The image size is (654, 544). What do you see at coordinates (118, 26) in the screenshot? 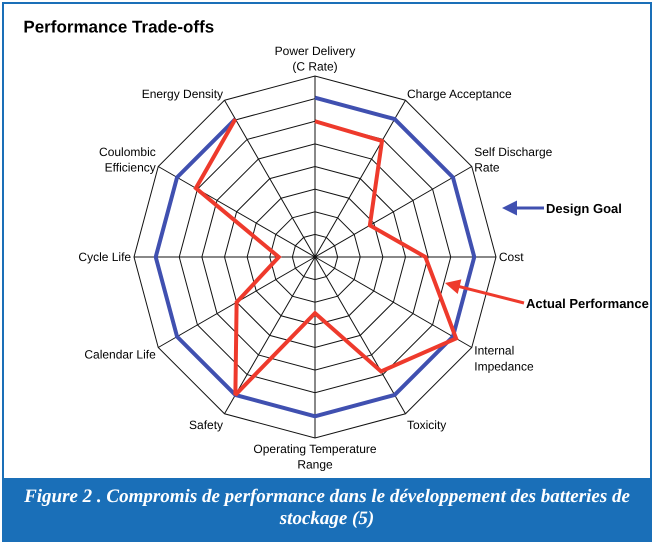
I see `chart-title: Performance Trade-offs` at bounding box center [118, 26].